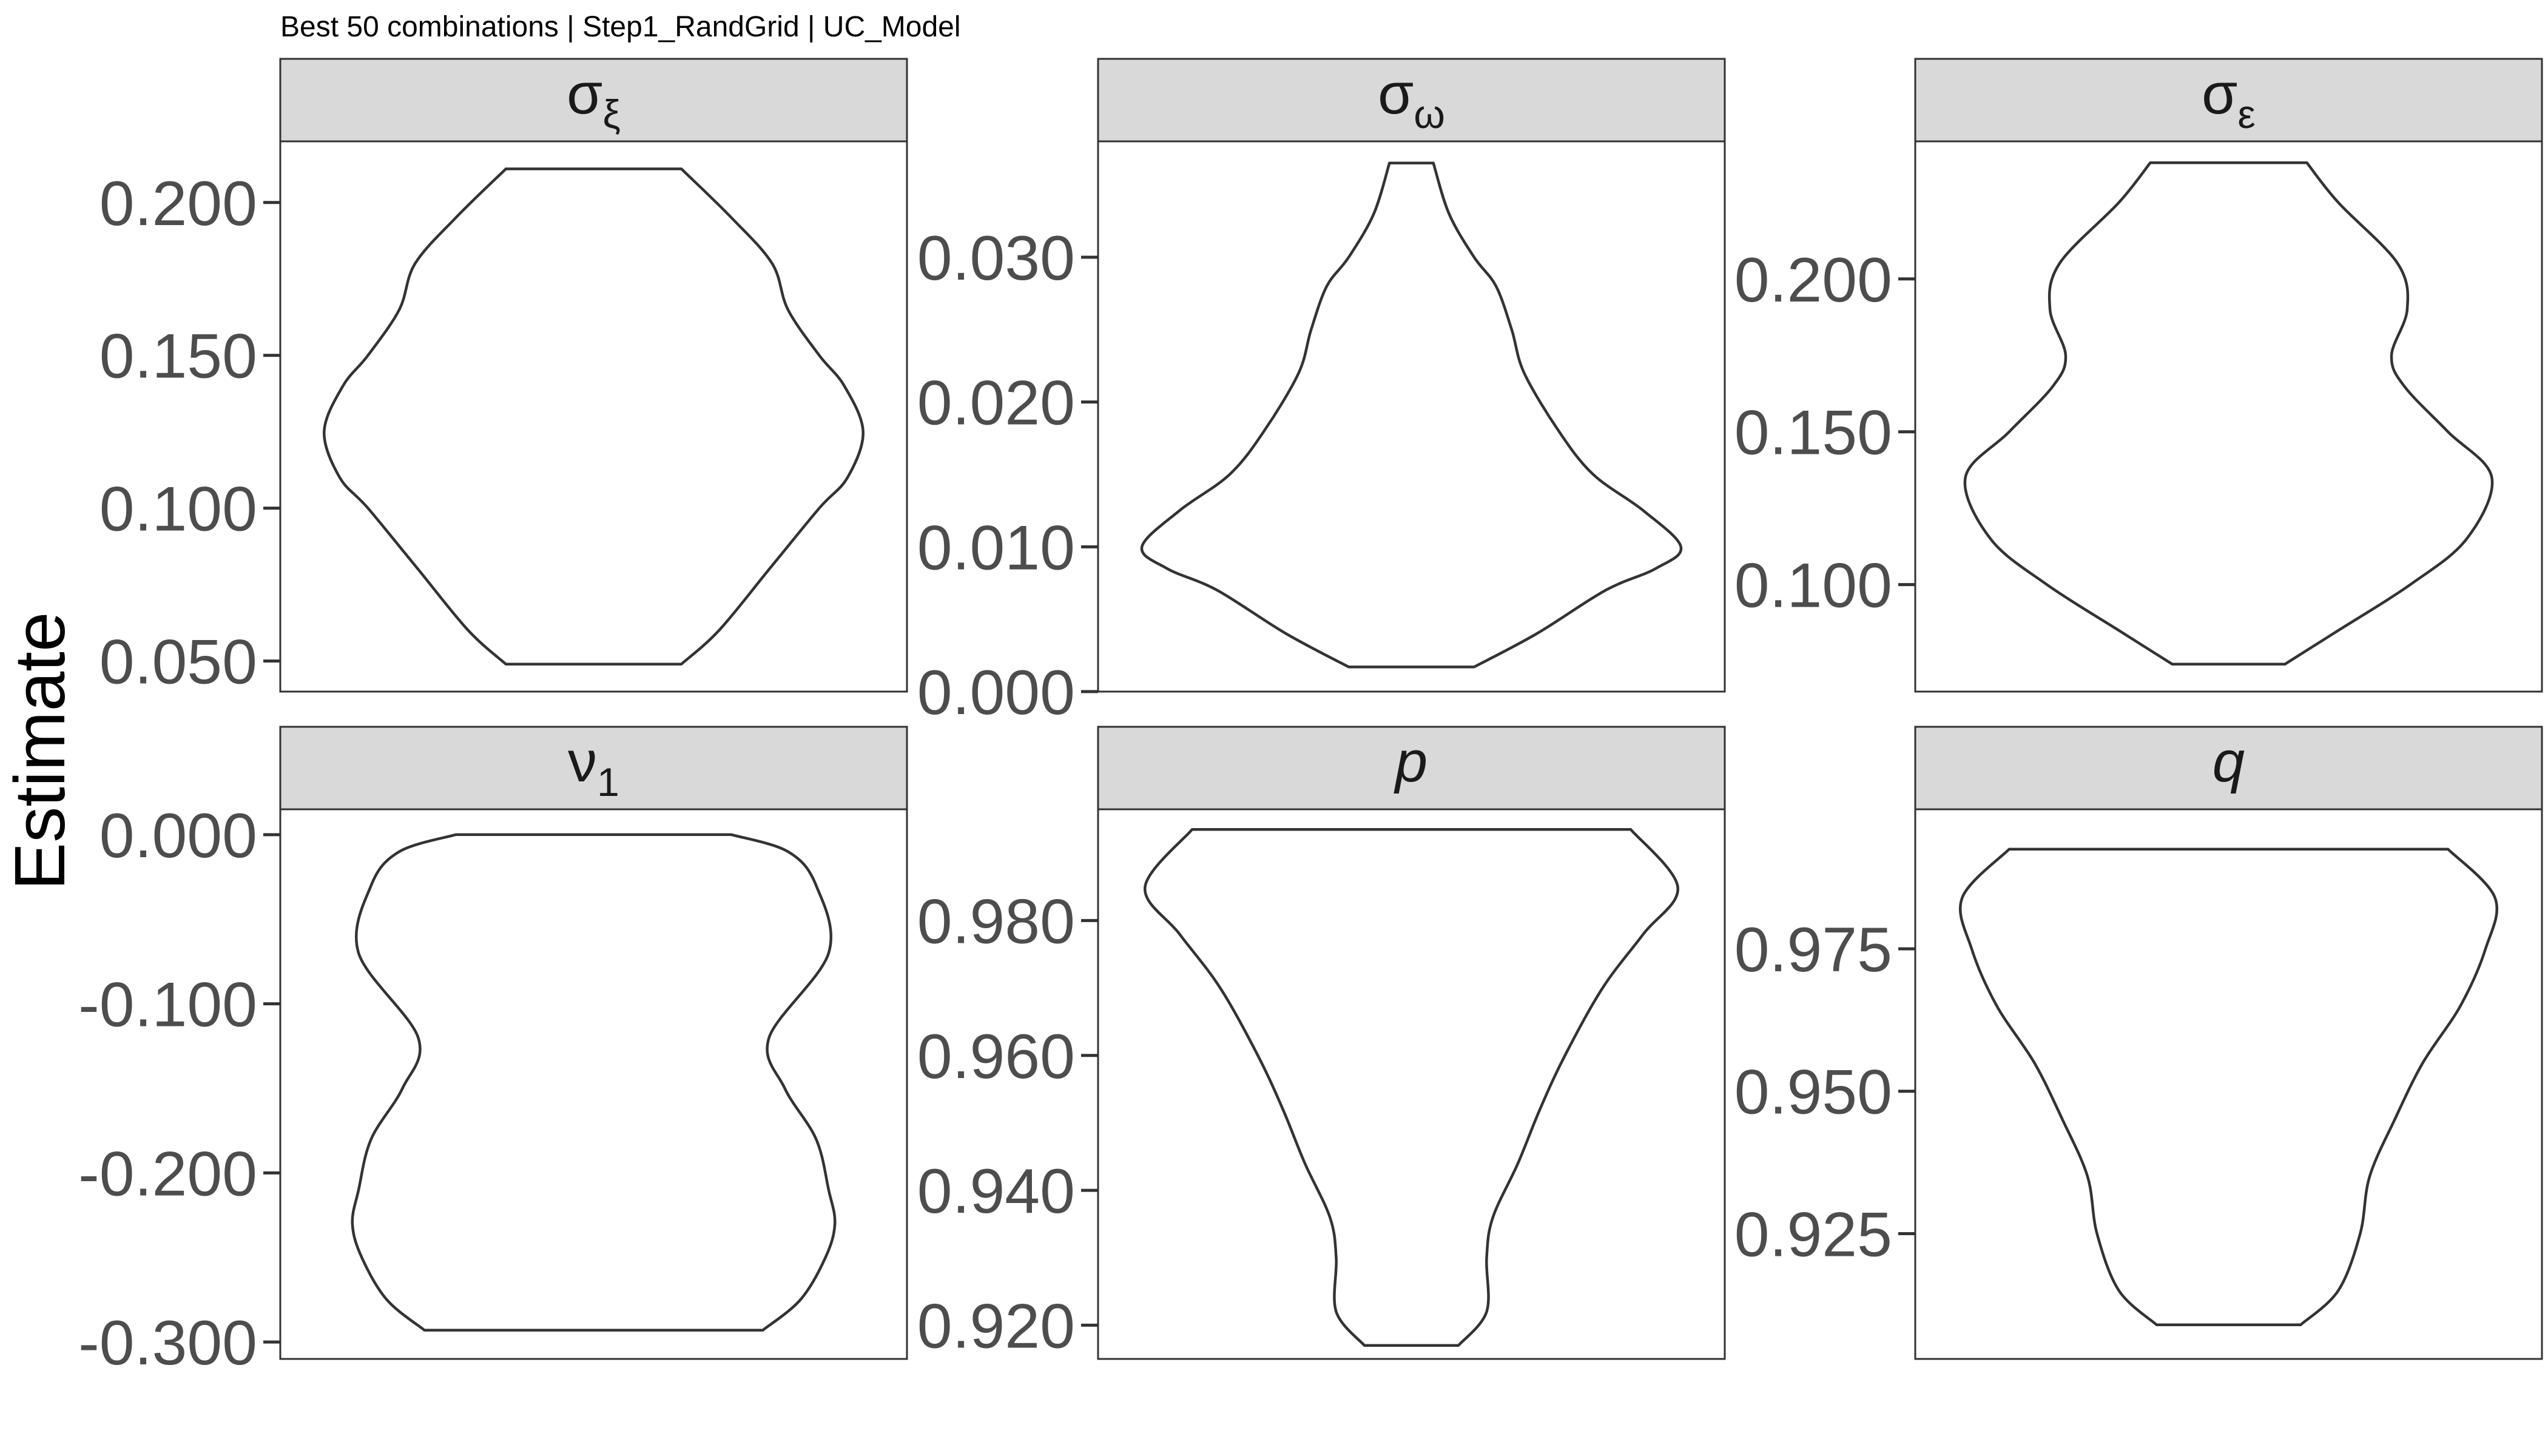  I want to click on y-tick-label: 0.950, so click(1813, 1092).